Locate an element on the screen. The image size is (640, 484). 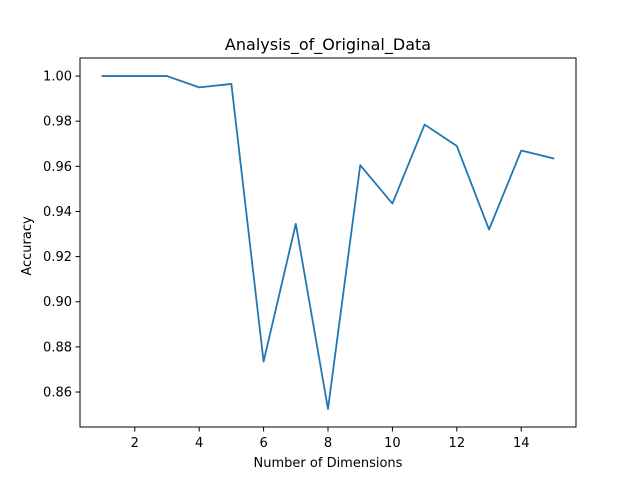
x-tick-label: 14 is located at coordinates (521, 443).